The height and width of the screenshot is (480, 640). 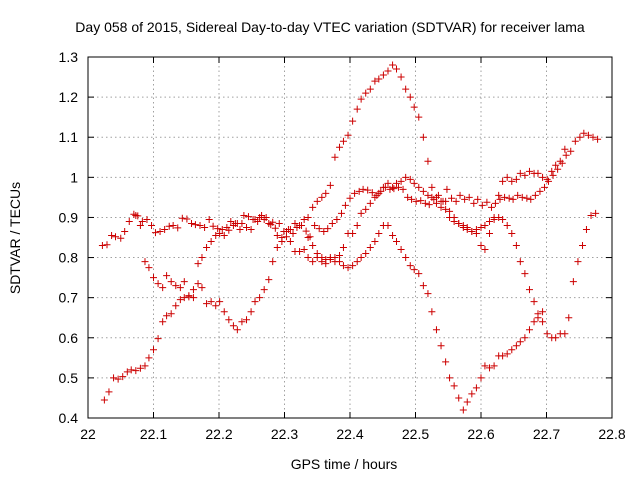 I want to click on y-tick-label: 0.8, so click(x=69, y=258).